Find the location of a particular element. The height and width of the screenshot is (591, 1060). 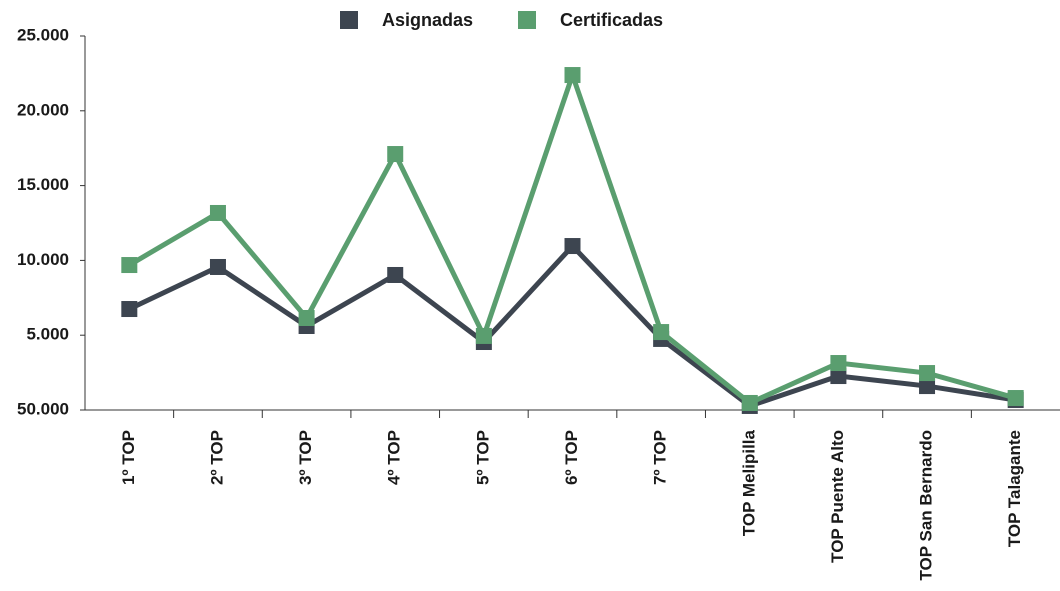

y-tick-label: 5.000 is located at coordinates (47, 334).